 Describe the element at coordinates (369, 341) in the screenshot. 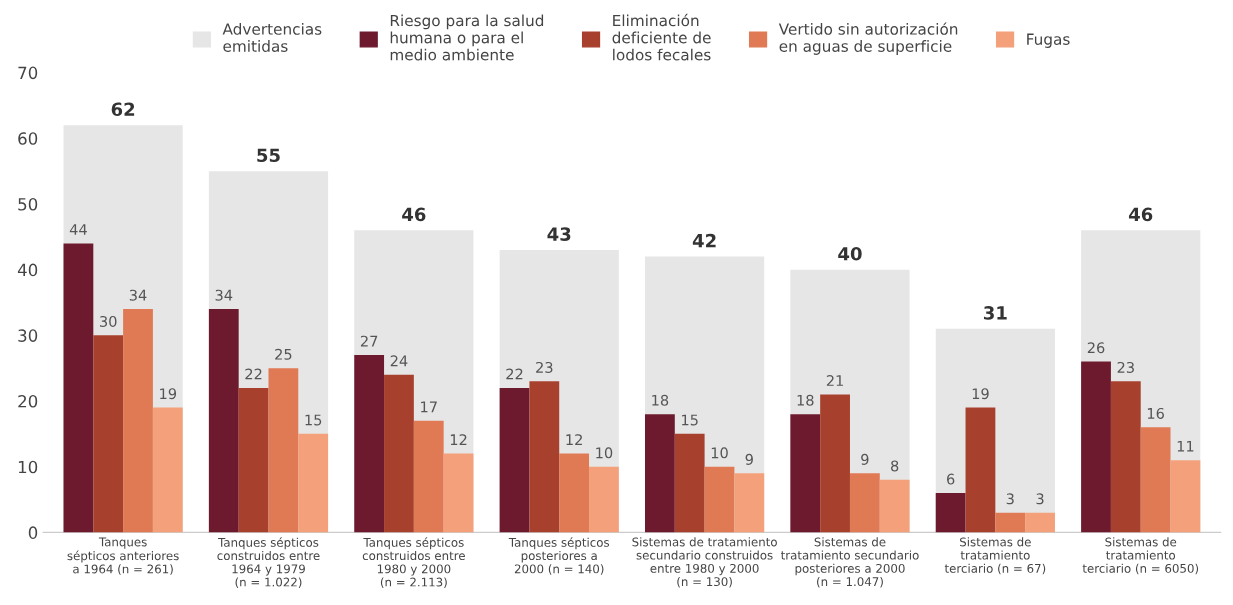

I see `data-label: 27` at that location.